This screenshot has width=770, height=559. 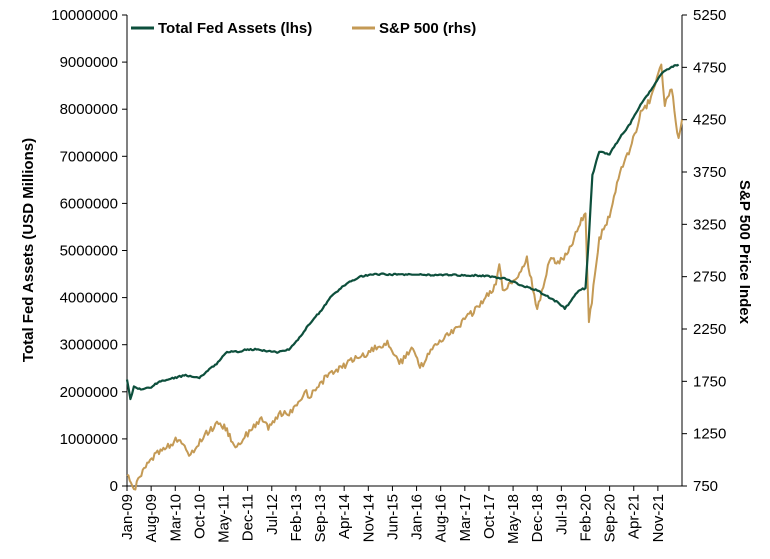 I want to click on x-tick-label: Nov-21, so click(x=658, y=518).